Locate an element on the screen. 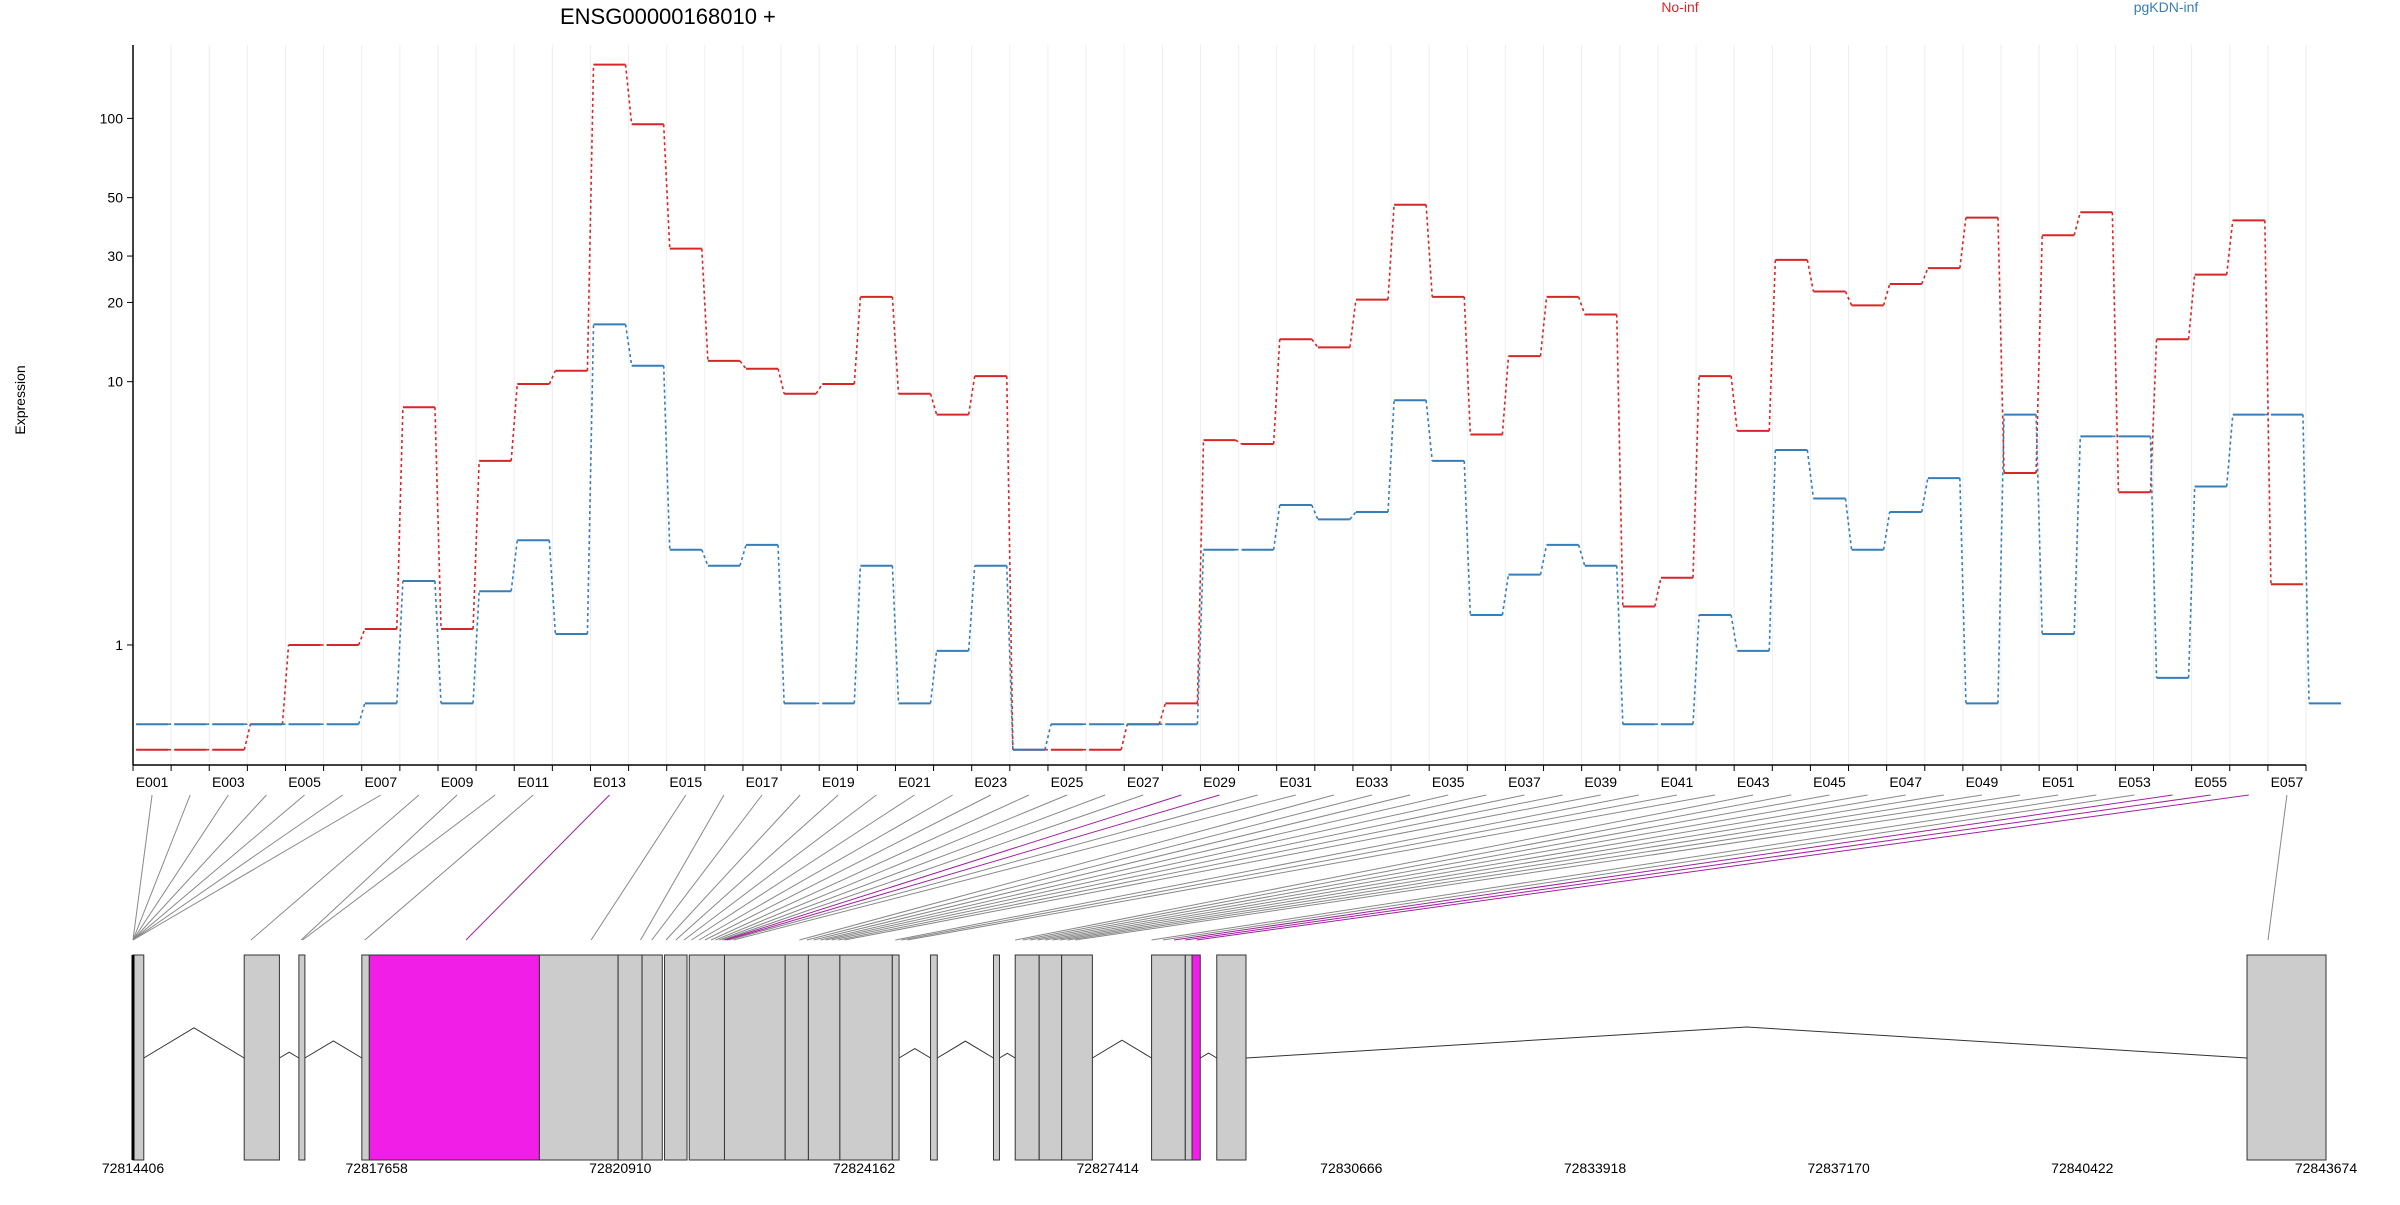 The image size is (2400, 1205). x-tick-label-E005: E005 is located at coordinates (304, 782).